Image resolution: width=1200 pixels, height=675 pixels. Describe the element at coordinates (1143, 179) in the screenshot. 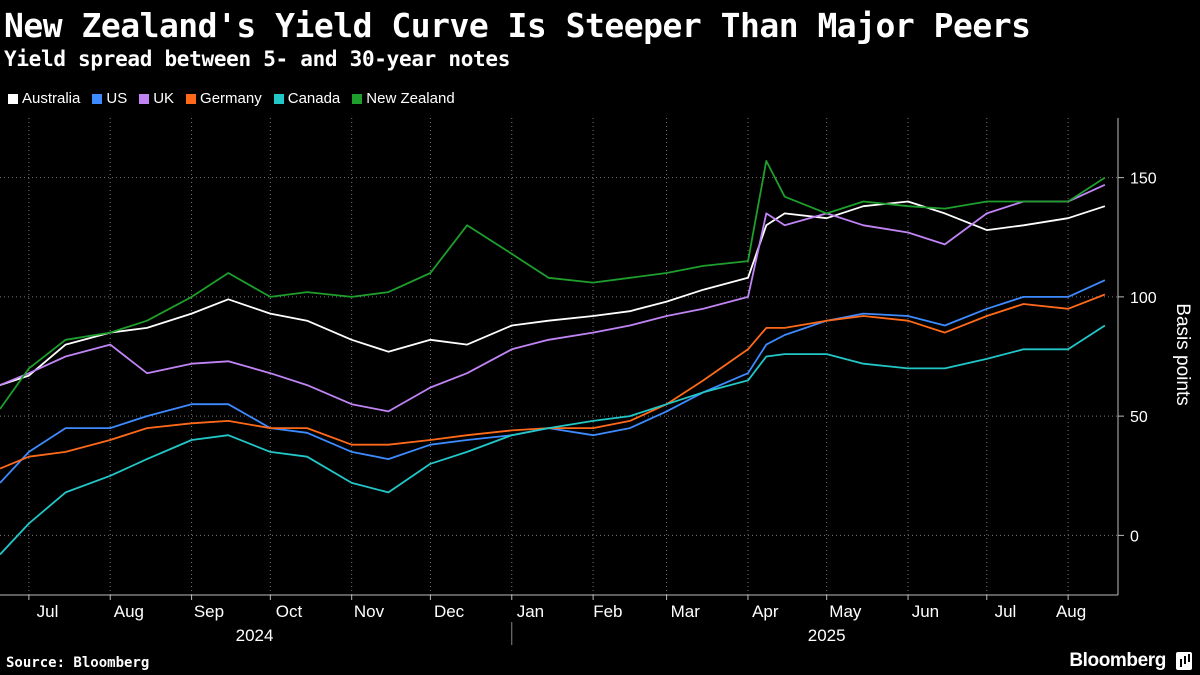

I see `y-tick-label: 150` at that location.